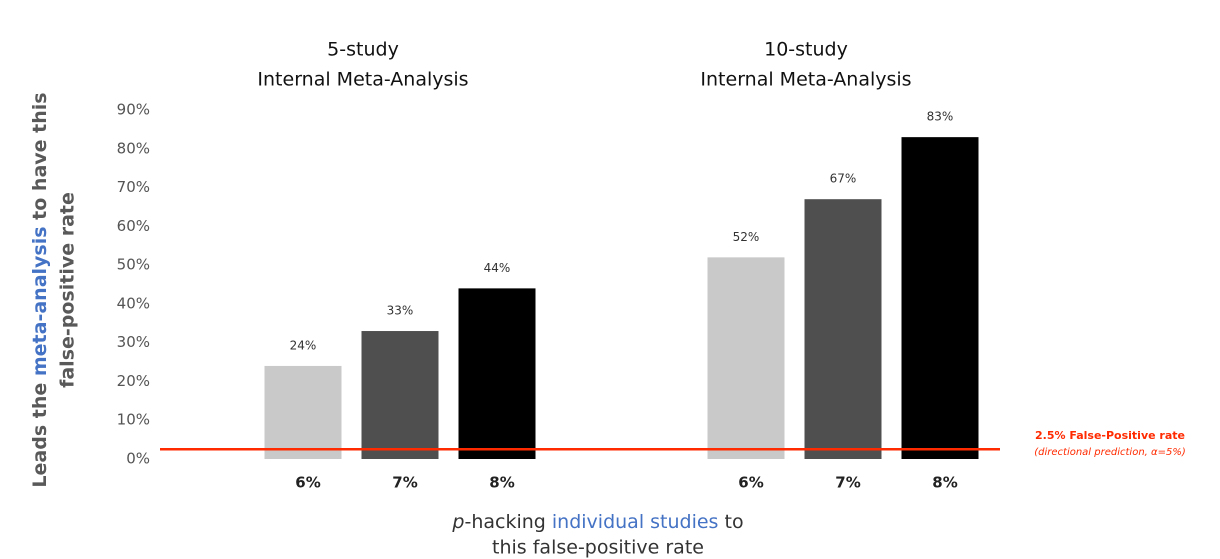 This screenshot has width=1220, height=559. What do you see at coordinates (138, 459) in the screenshot?
I see `y-tick-label: 0%` at bounding box center [138, 459].